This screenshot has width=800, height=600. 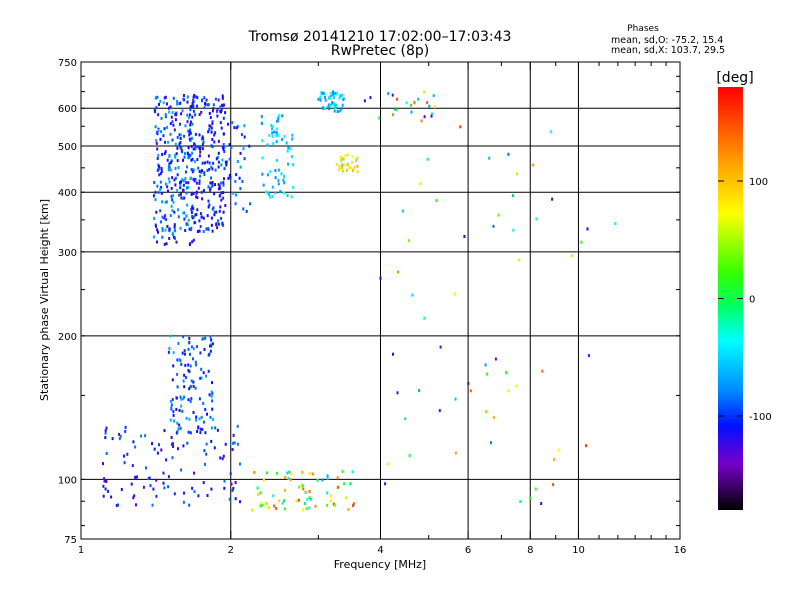 I want to click on x-tick-labels: 1 2 4 6 8 10 16, so click(x=382, y=550).